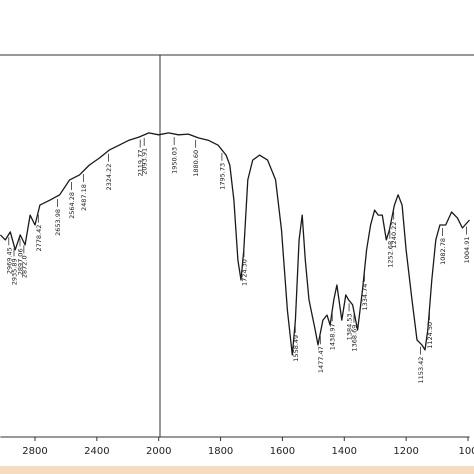  I want to click on x-tick-label: 1200, so click(405, 451).